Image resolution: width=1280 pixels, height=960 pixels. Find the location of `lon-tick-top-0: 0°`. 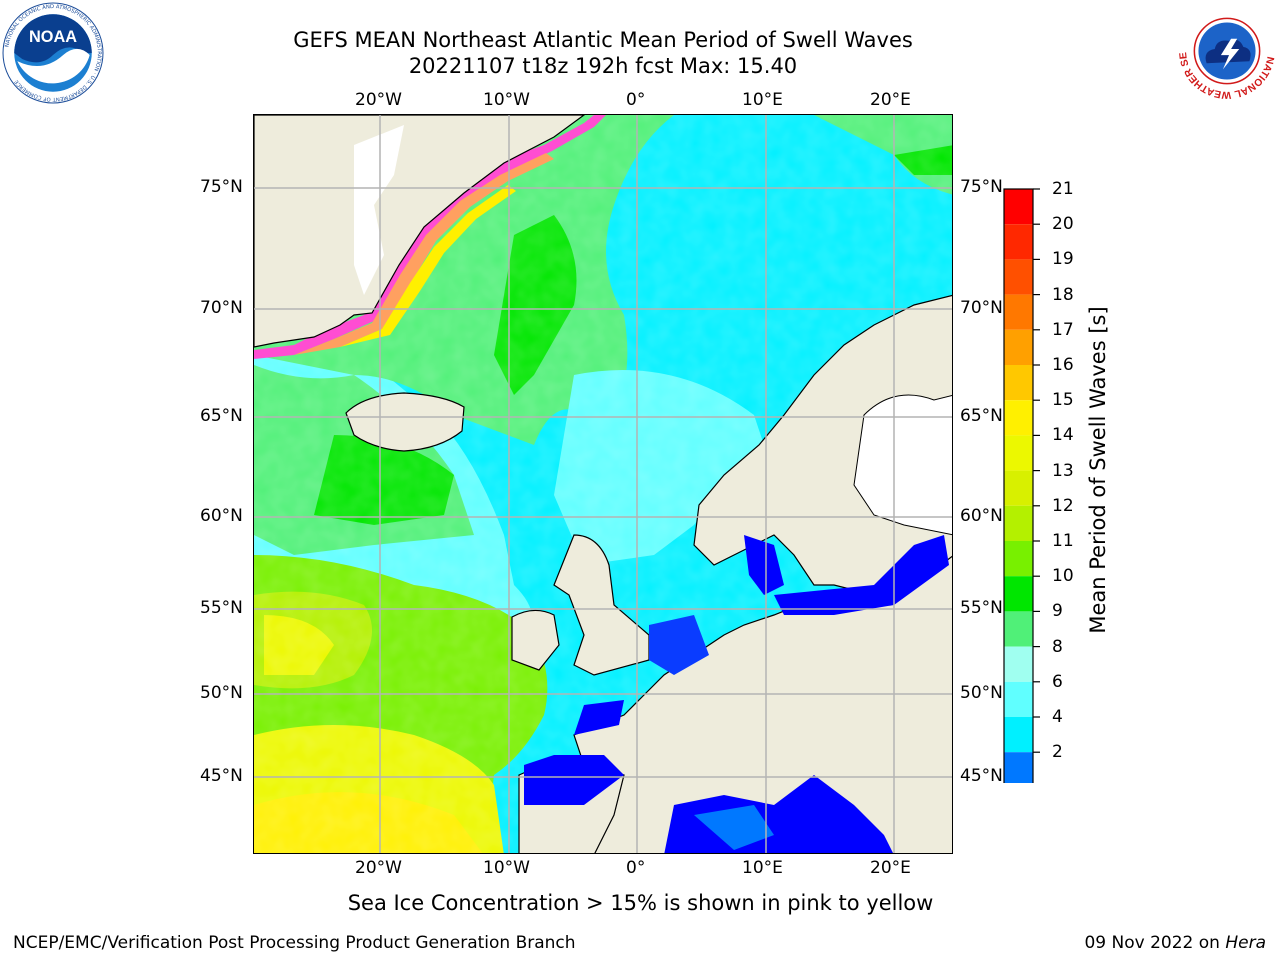

lon-tick-top-0: 0° is located at coordinates (636, 100).